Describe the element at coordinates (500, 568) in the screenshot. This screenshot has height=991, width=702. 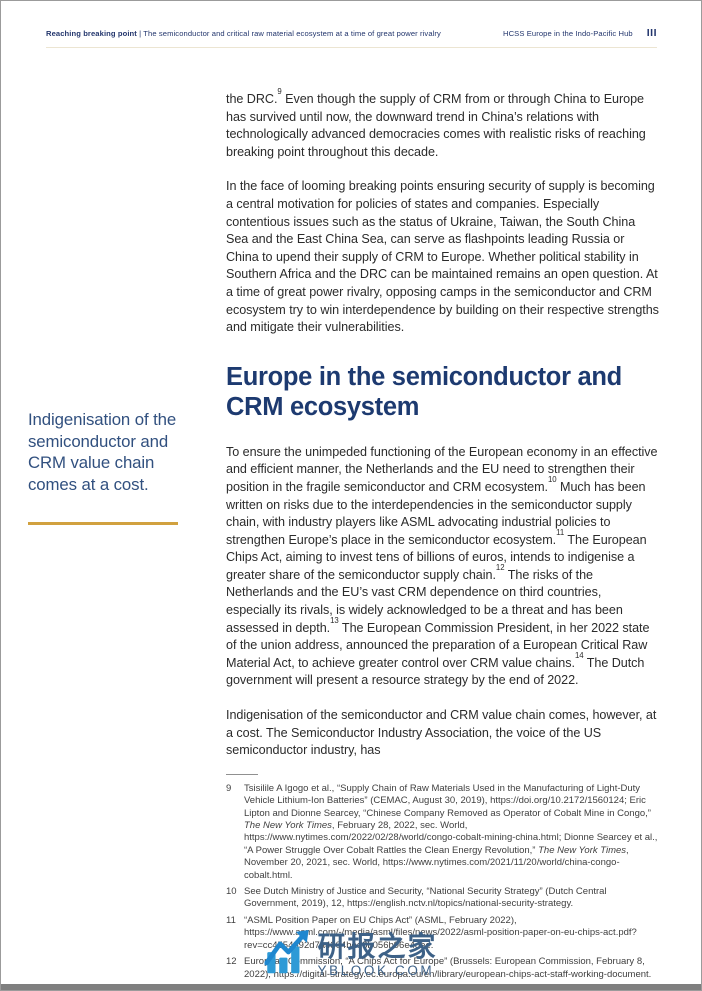
I see `footnote-reference: 12` at that location.